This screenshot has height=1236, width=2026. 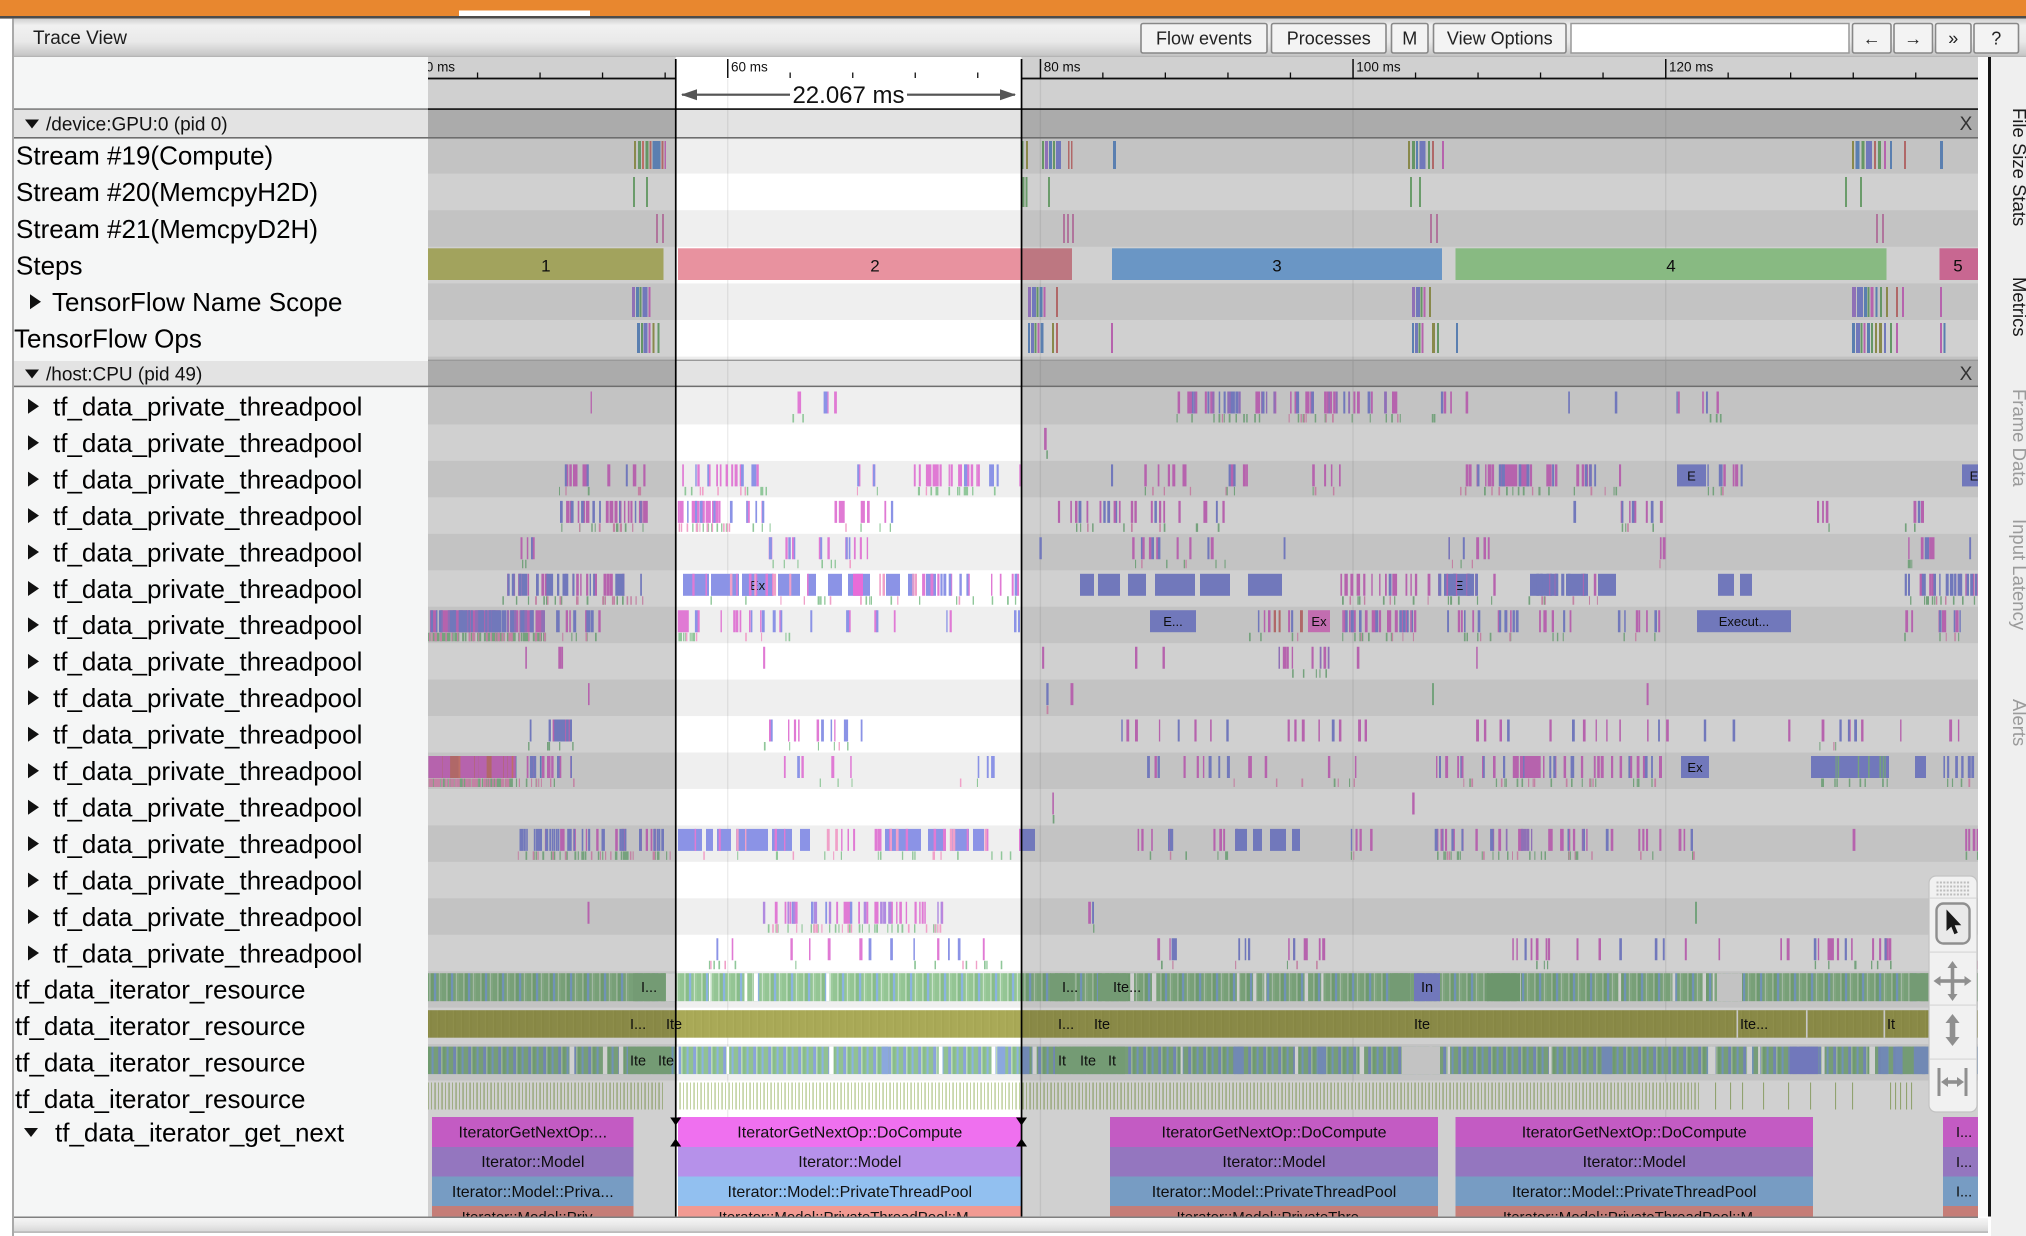 What do you see at coordinates (200, 1133) in the screenshot?
I see `svg-text: tf_data_iterator_get_next` at bounding box center [200, 1133].